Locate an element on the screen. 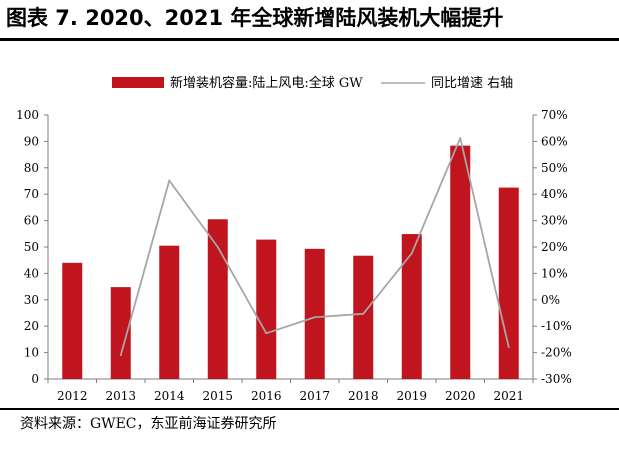  y-right-tick-label: 0% is located at coordinates (550, 300).